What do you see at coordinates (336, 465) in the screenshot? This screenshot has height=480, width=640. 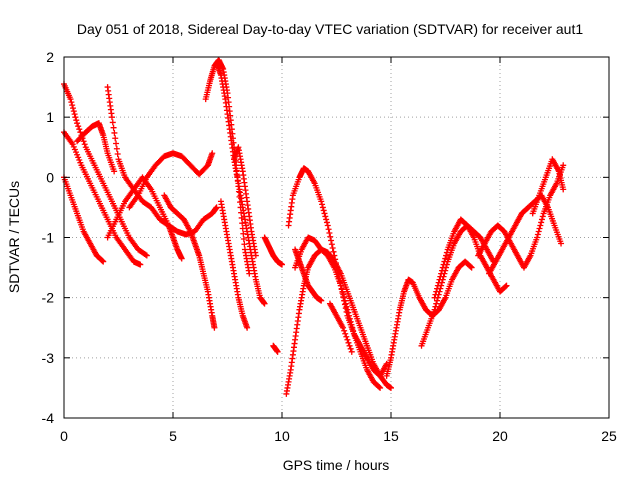 I see `x-axis-label: GPS time / hours` at bounding box center [336, 465].